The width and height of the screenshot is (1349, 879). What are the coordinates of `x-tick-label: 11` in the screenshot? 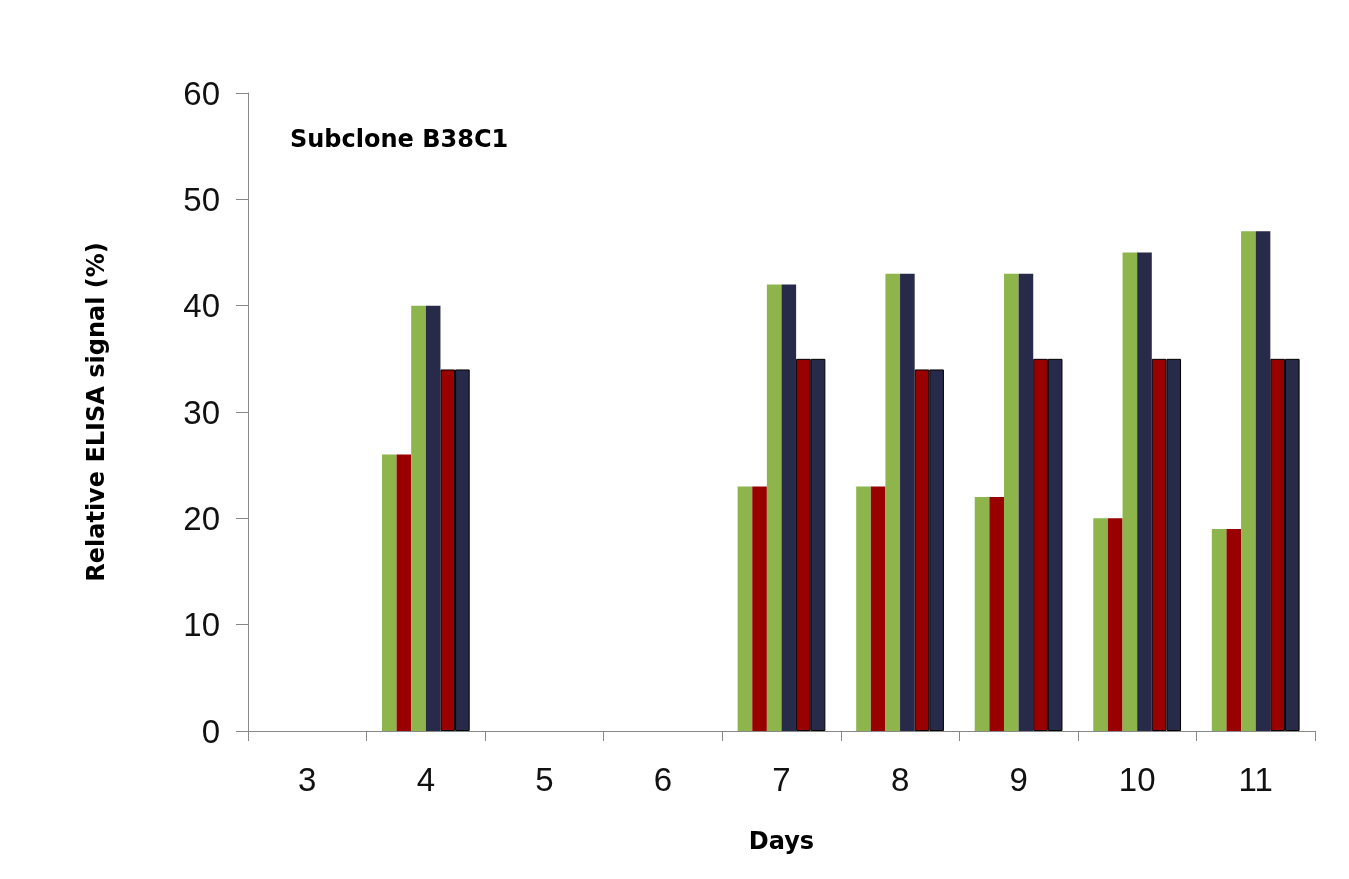 It's located at (1255, 779).